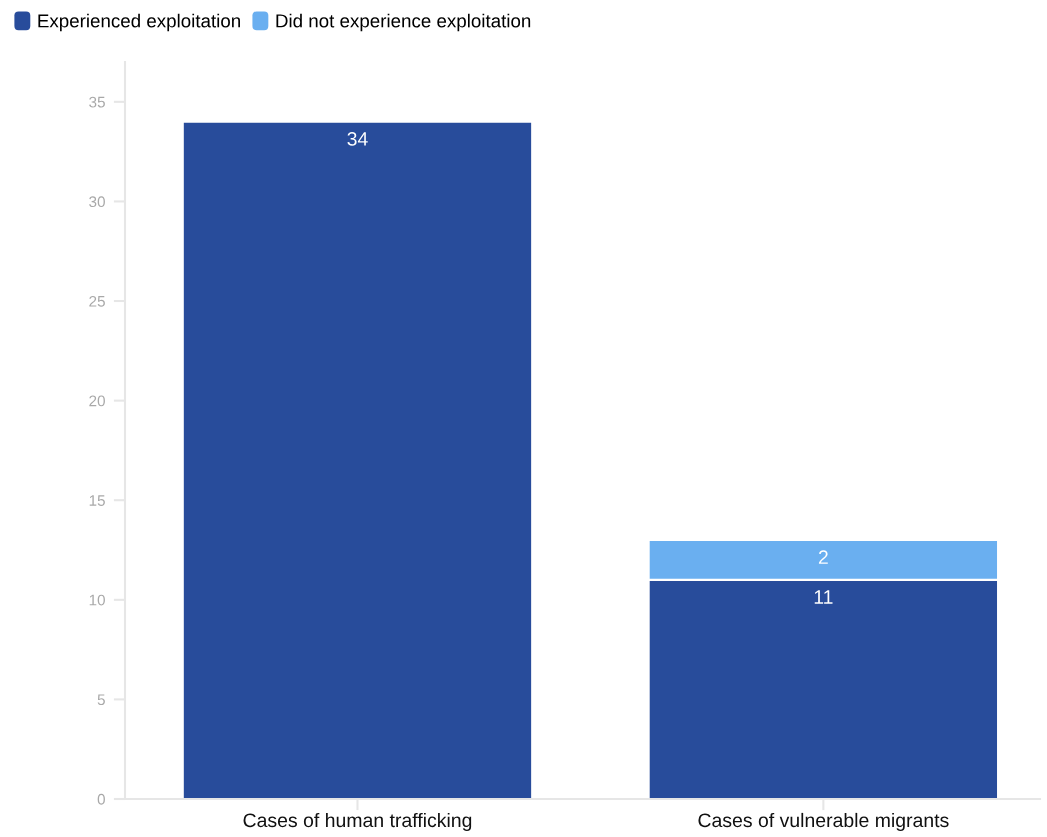 The width and height of the screenshot is (1047, 837). What do you see at coordinates (357, 822) in the screenshot?
I see `x-tick-label: Cases of human trafficking` at bounding box center [357, 822].